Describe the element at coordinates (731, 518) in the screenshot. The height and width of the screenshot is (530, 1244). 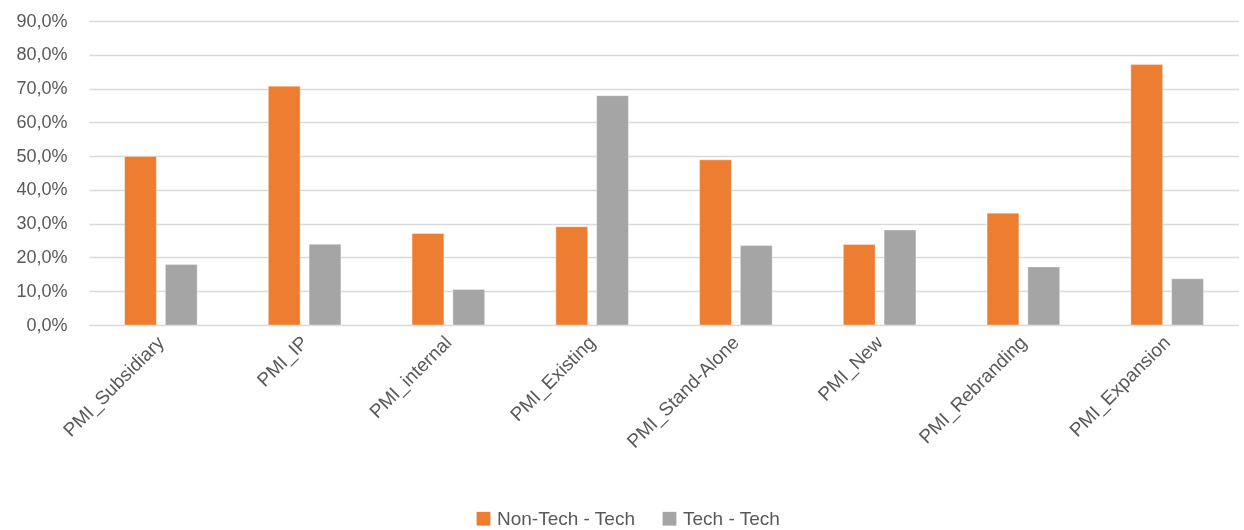
I see `legend-label: Tech - Tech` at that location.